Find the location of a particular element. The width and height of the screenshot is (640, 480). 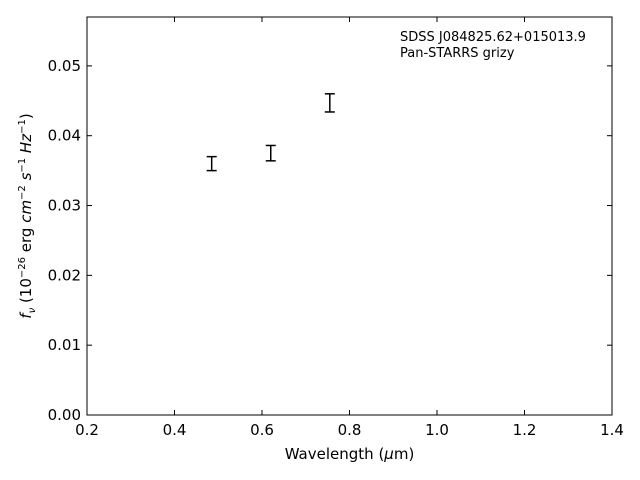

x-tick-label: 0.6 is located at coordinates (262, 430).